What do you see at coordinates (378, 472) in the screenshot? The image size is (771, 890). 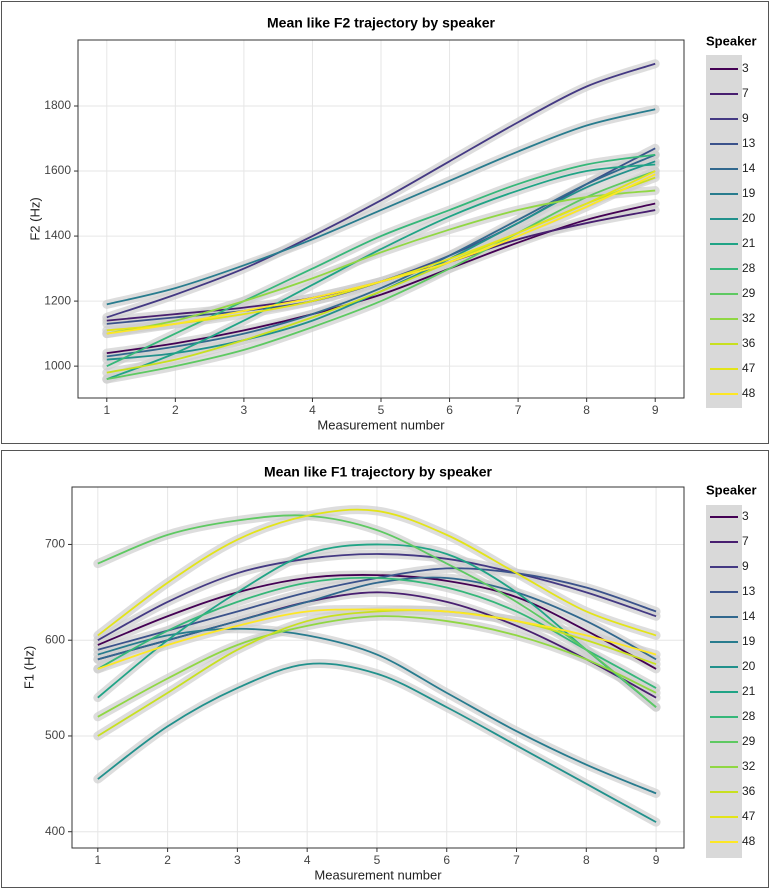 I see `chart-title: Mean like F1 trajectory by speaker` at bounding box center [378, 472].